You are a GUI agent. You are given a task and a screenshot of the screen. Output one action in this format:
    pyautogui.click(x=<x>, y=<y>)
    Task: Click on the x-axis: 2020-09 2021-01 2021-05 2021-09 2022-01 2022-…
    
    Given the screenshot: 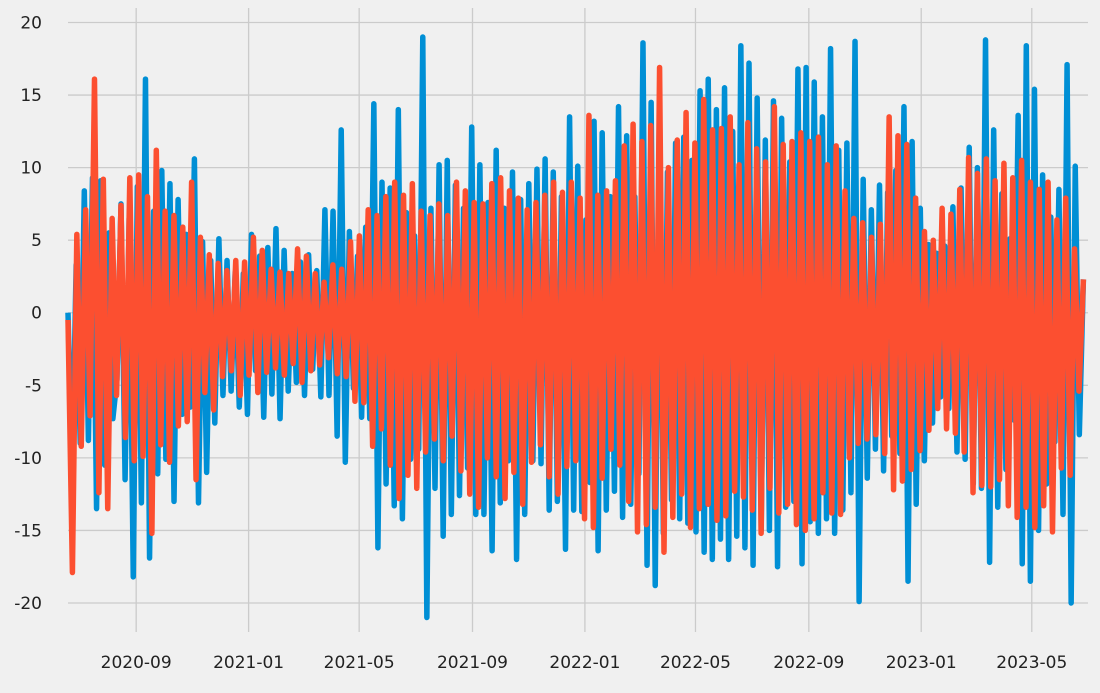 What is the action you would take?
    pyautogui.click(x=584, y=663)
    